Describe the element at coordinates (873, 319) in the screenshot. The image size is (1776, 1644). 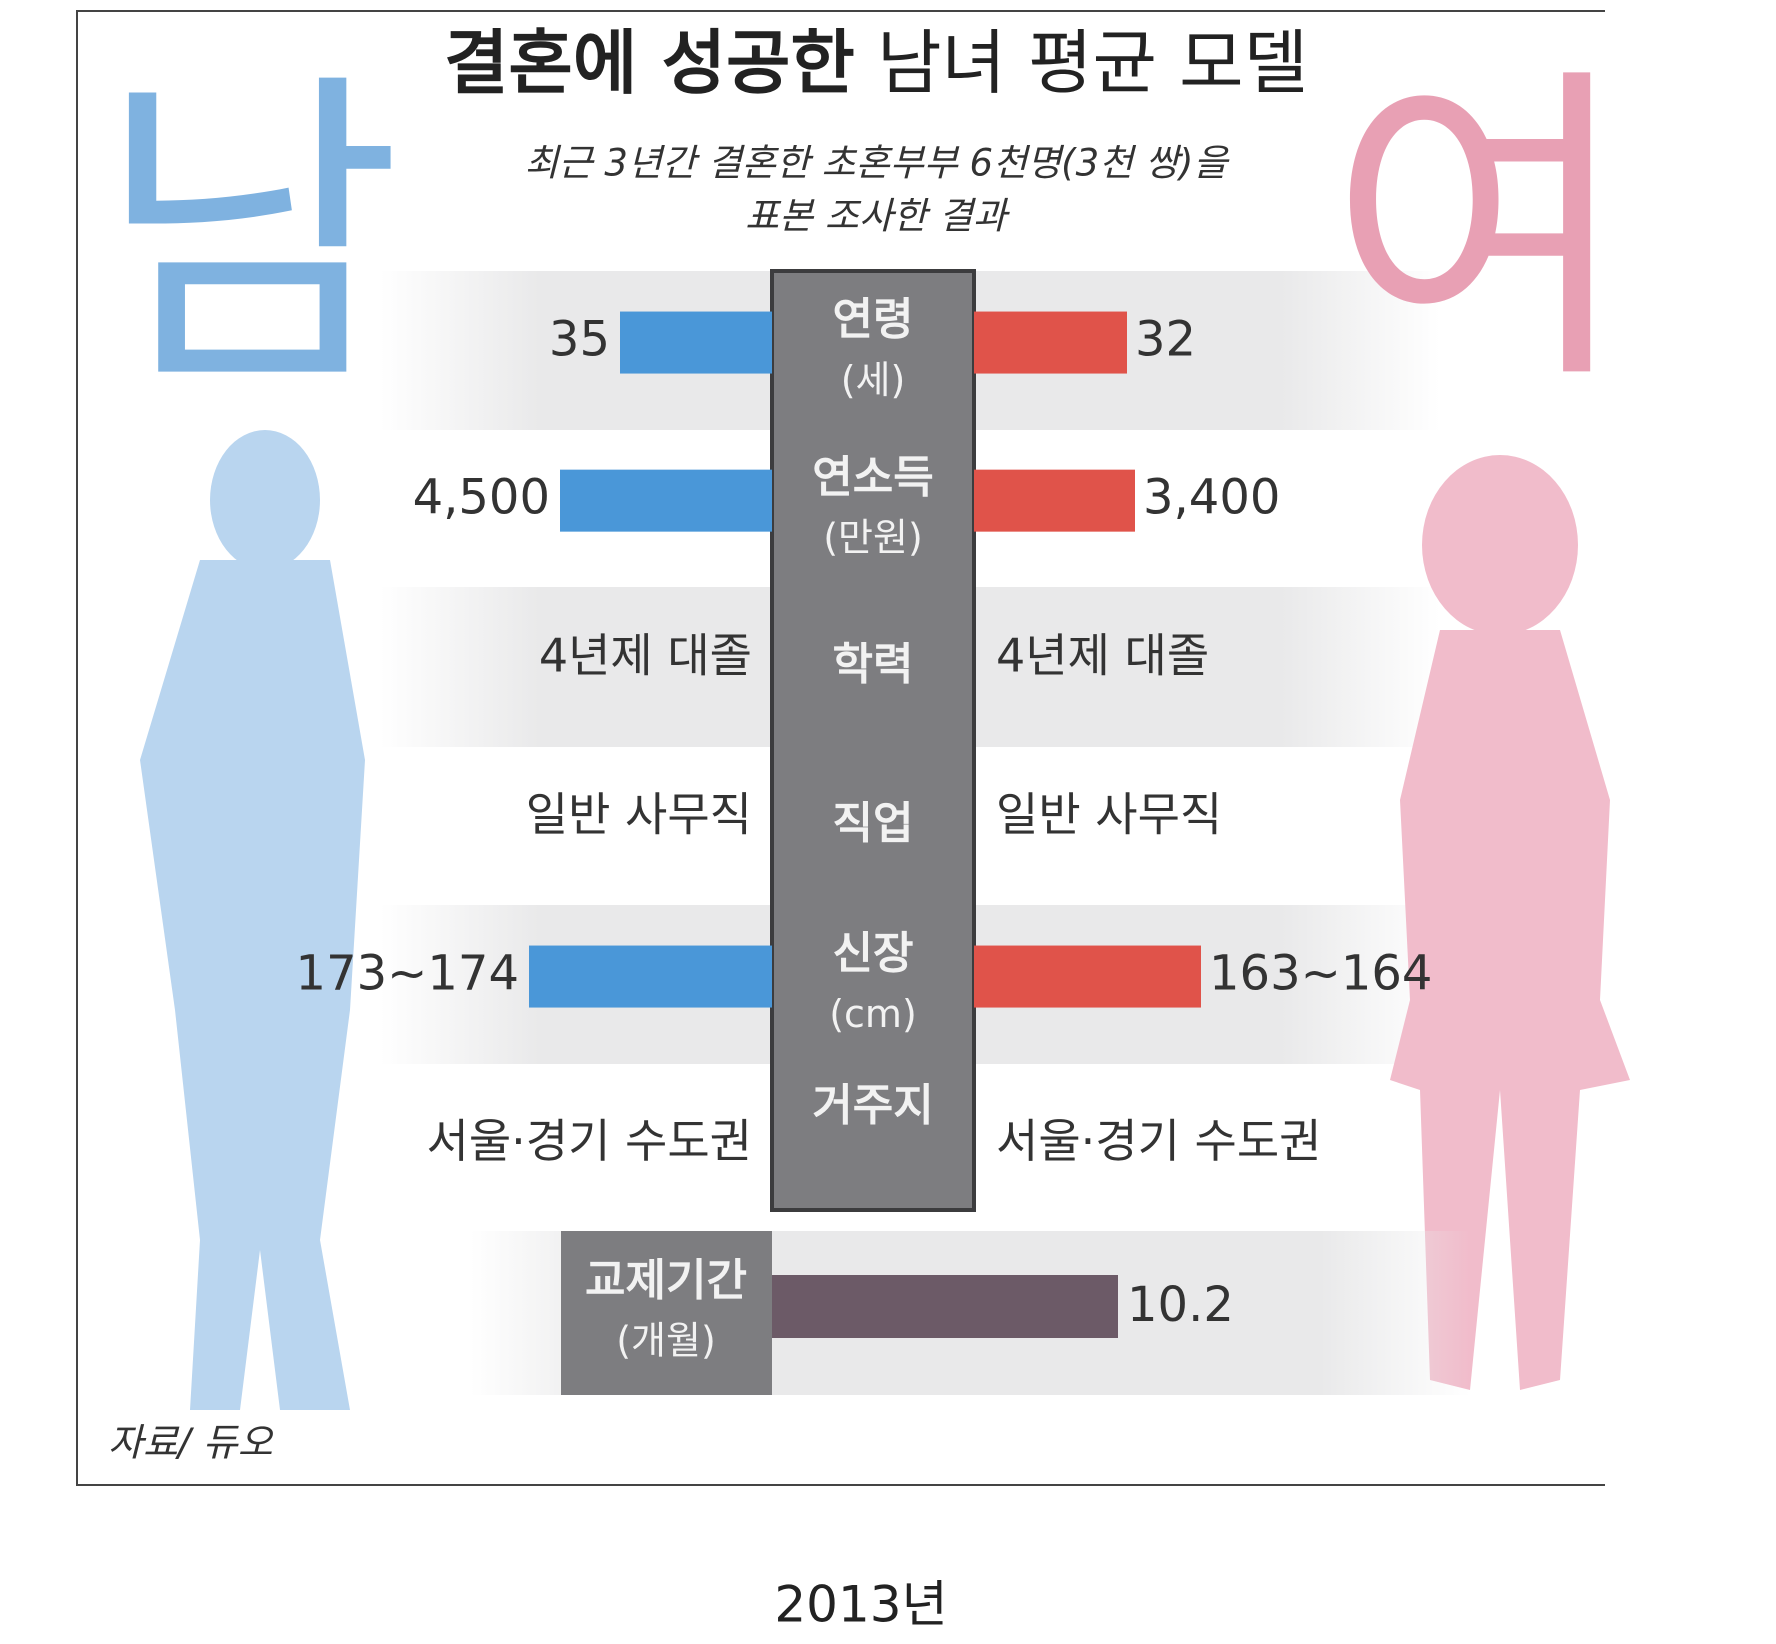
I see `row-label: 연령` at that location.